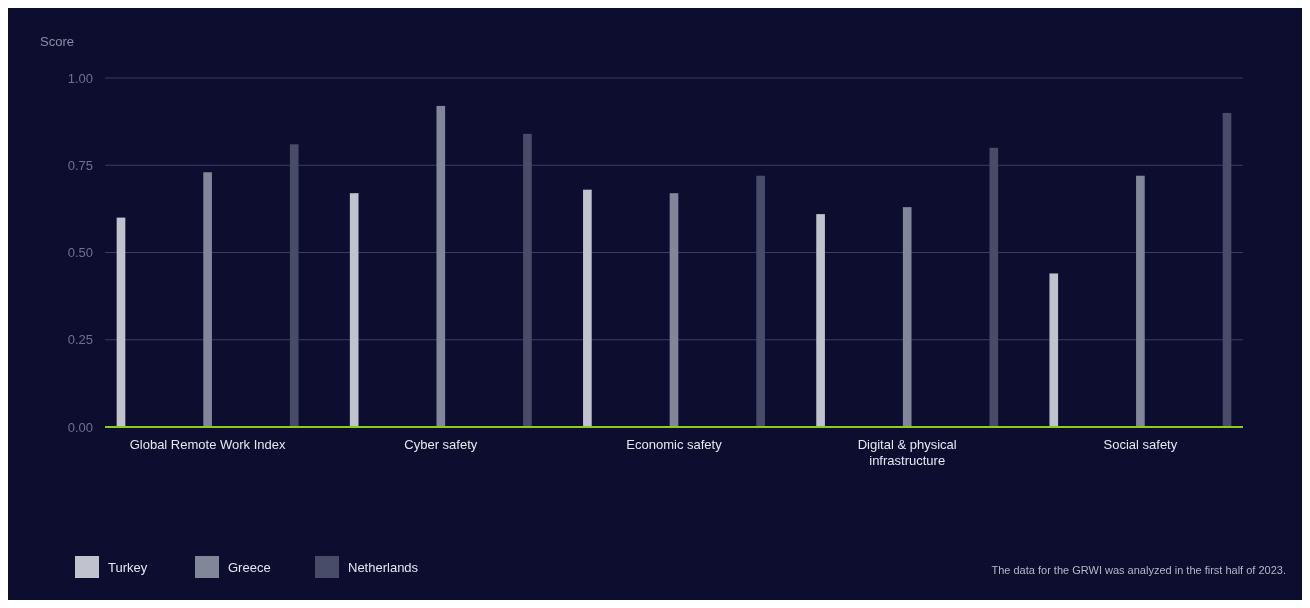 The height and width of the screenshot is (608, 1310). Describe the element at coordinates (1138, 569) in the screenshot. I see `text: The data for the GRWI was analyzed in the first half of 2023.` at that location.